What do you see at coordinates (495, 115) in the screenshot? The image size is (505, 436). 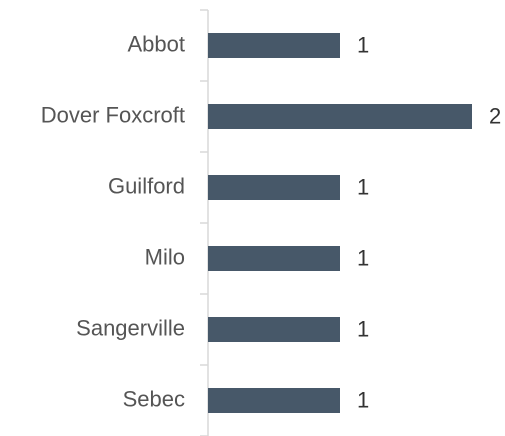 I see `data-label: 2` at bounding box center [495, 115].